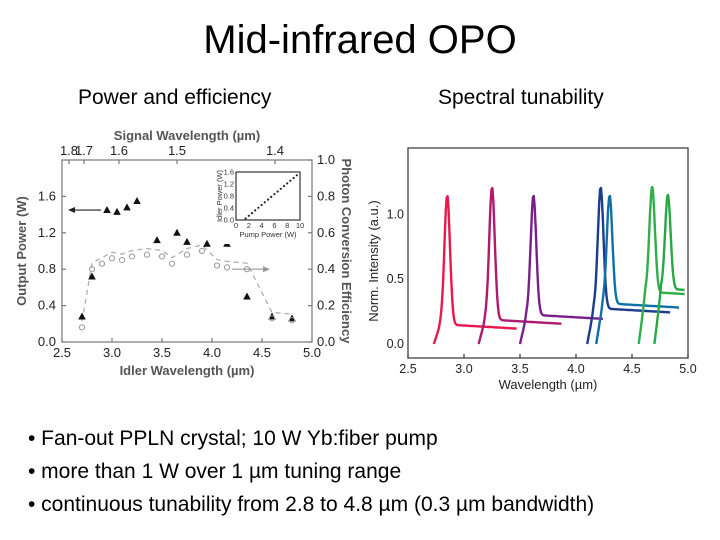  I want to click on inset-y-tick-label: 1.2, so click(229, 184).